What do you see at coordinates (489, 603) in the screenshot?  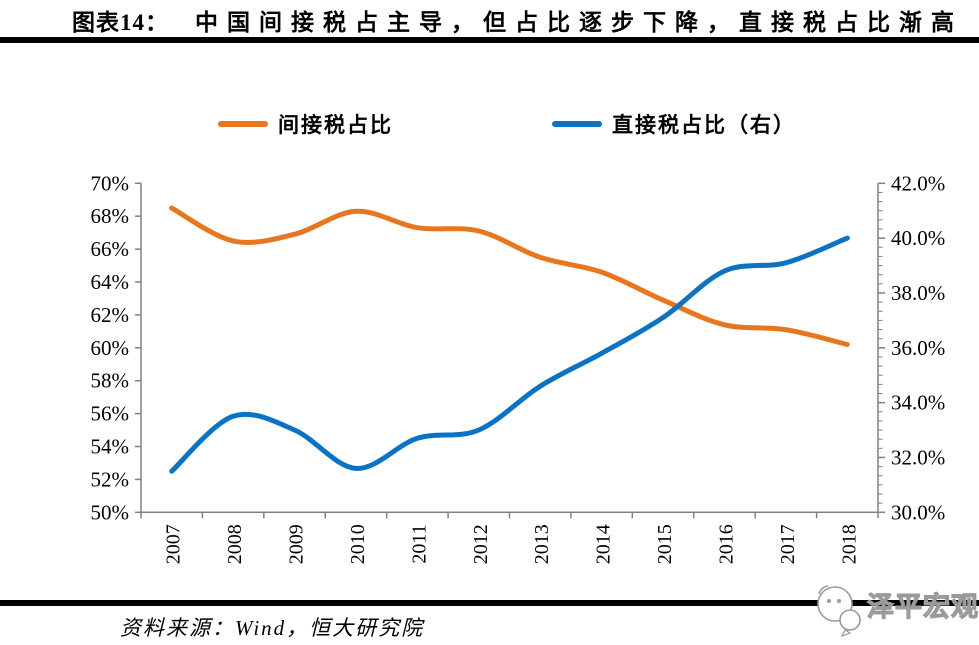 I see `footer-divider-rule` at bounding box center [489, 603].